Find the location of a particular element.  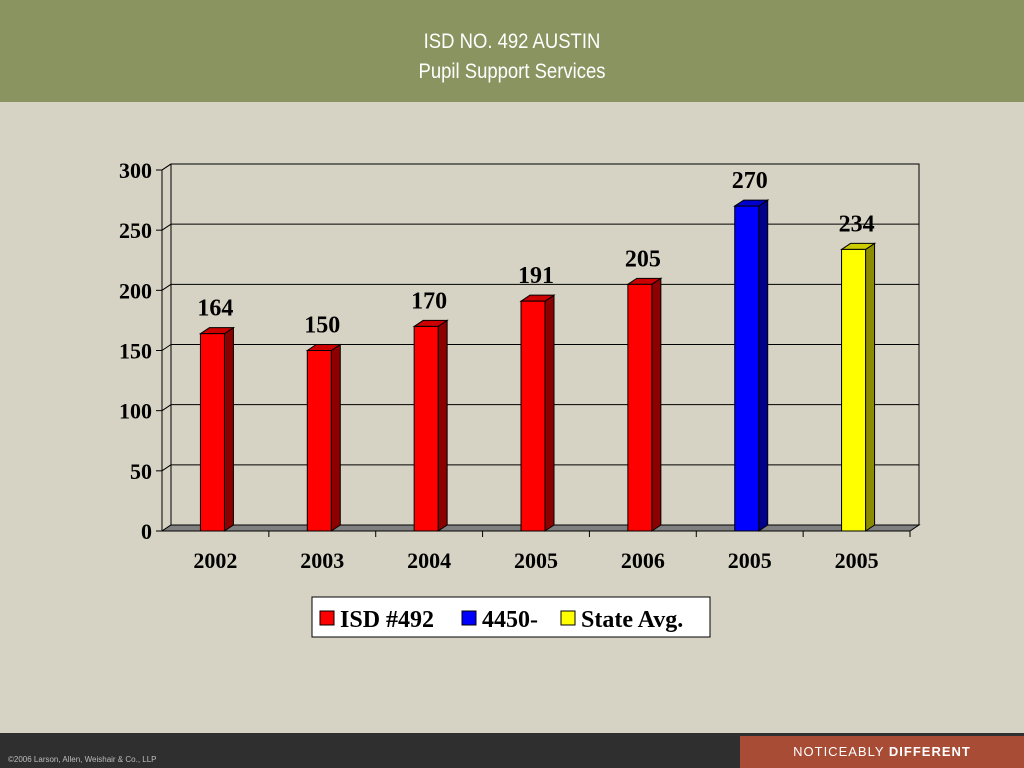

data-label: 234 is located at coordinates (857, 224).